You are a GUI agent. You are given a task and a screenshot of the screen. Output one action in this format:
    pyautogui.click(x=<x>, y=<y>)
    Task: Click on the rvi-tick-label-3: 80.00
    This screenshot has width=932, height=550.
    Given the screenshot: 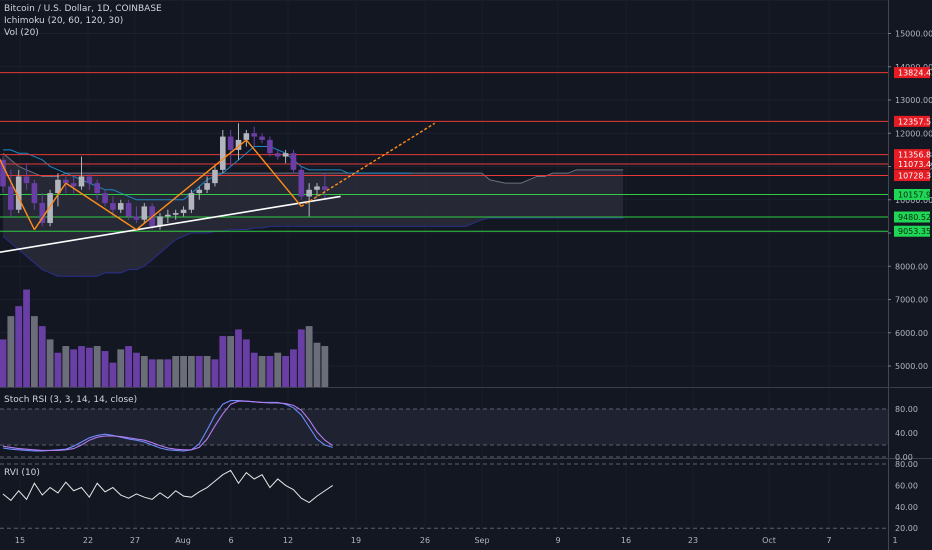 What is the action you would take?
    pyautogui.click(x=906, y=464)
    